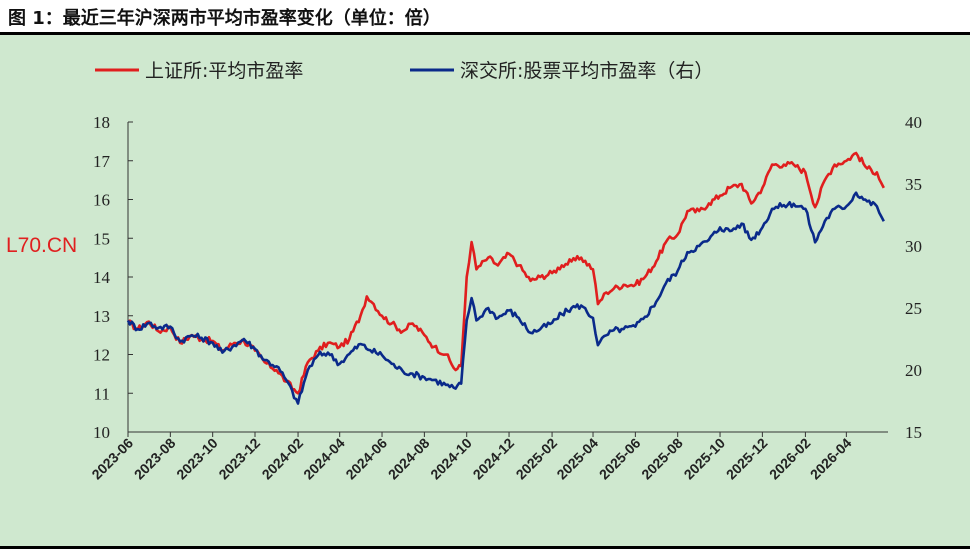 This screenshot has height=552, width=970. I want to click on left-tick-label: 16, so click(101, 200).